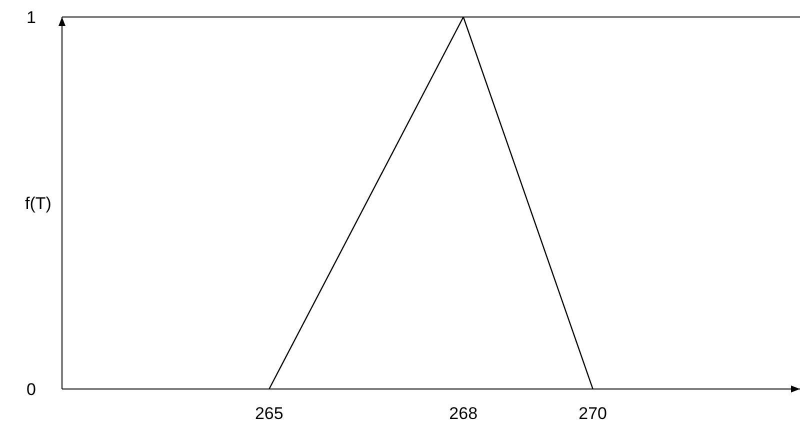 The width and height of the screenshot is (803, 427). I want to click on y-tick-label: 1, so click(31, 18).